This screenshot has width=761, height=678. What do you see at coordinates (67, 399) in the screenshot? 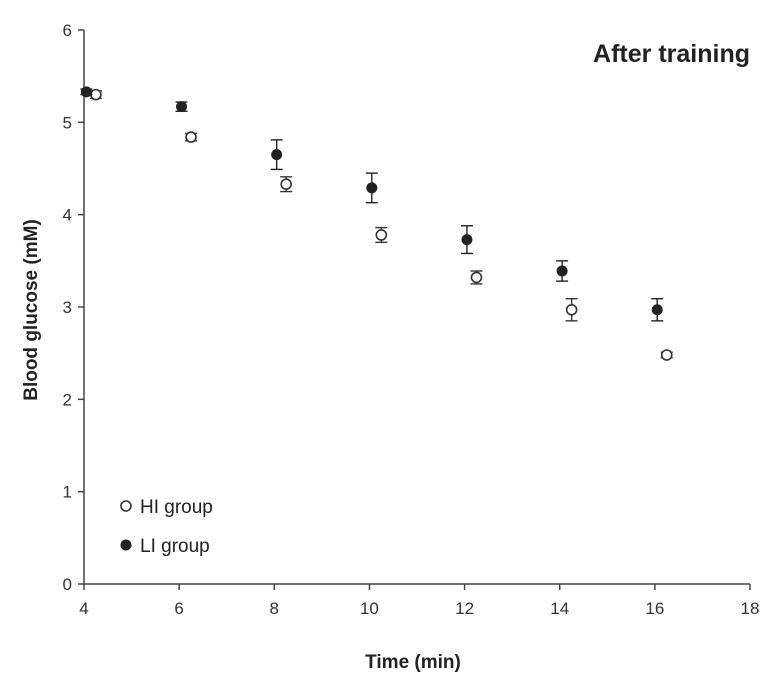
I see `y-tick-label: 2` at bounding box center [67, 399].